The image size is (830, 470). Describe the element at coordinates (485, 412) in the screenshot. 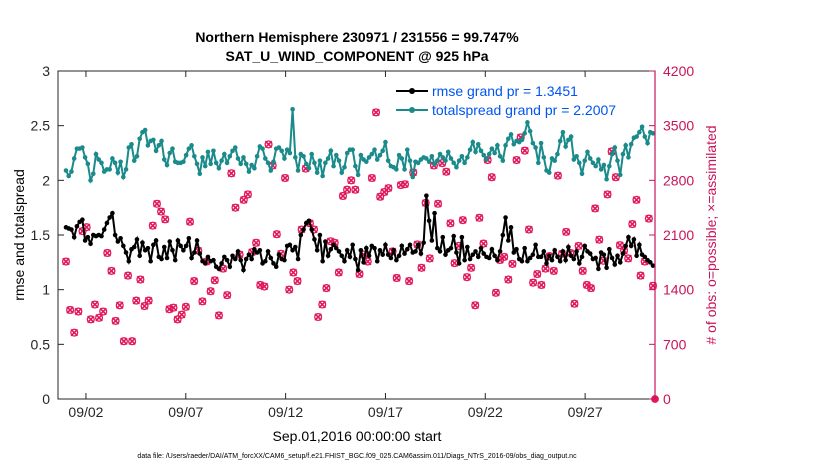

I see `x-tick-label: 09/22` at that location.